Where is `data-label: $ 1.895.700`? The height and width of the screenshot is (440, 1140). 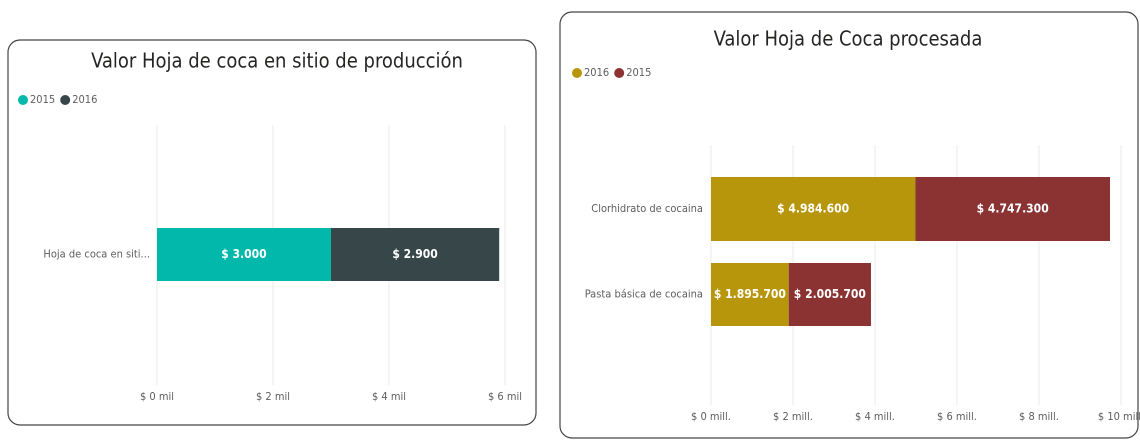 data-label: $ 1.895.700 is located at coordinates (750, 294).